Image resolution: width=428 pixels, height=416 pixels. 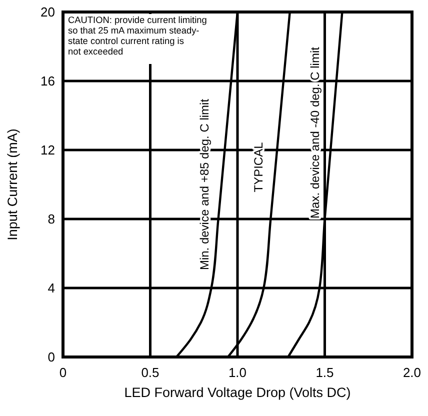 What do you see at coordinates (325, 372) in the screenshot?
I see `x-tick-label: 1.5` at bounding box center [325, 372].